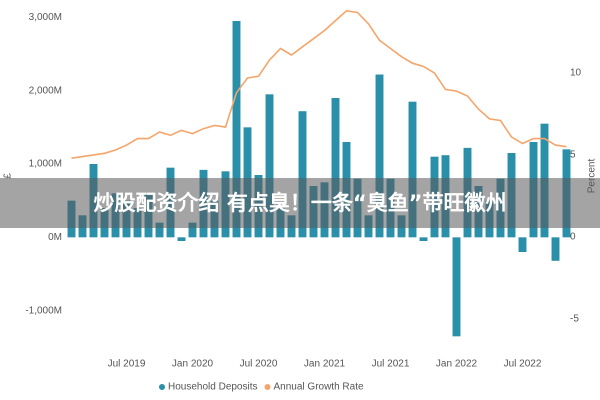  I want to click on x-tick-label: Jul 2019, so click(127, 364).